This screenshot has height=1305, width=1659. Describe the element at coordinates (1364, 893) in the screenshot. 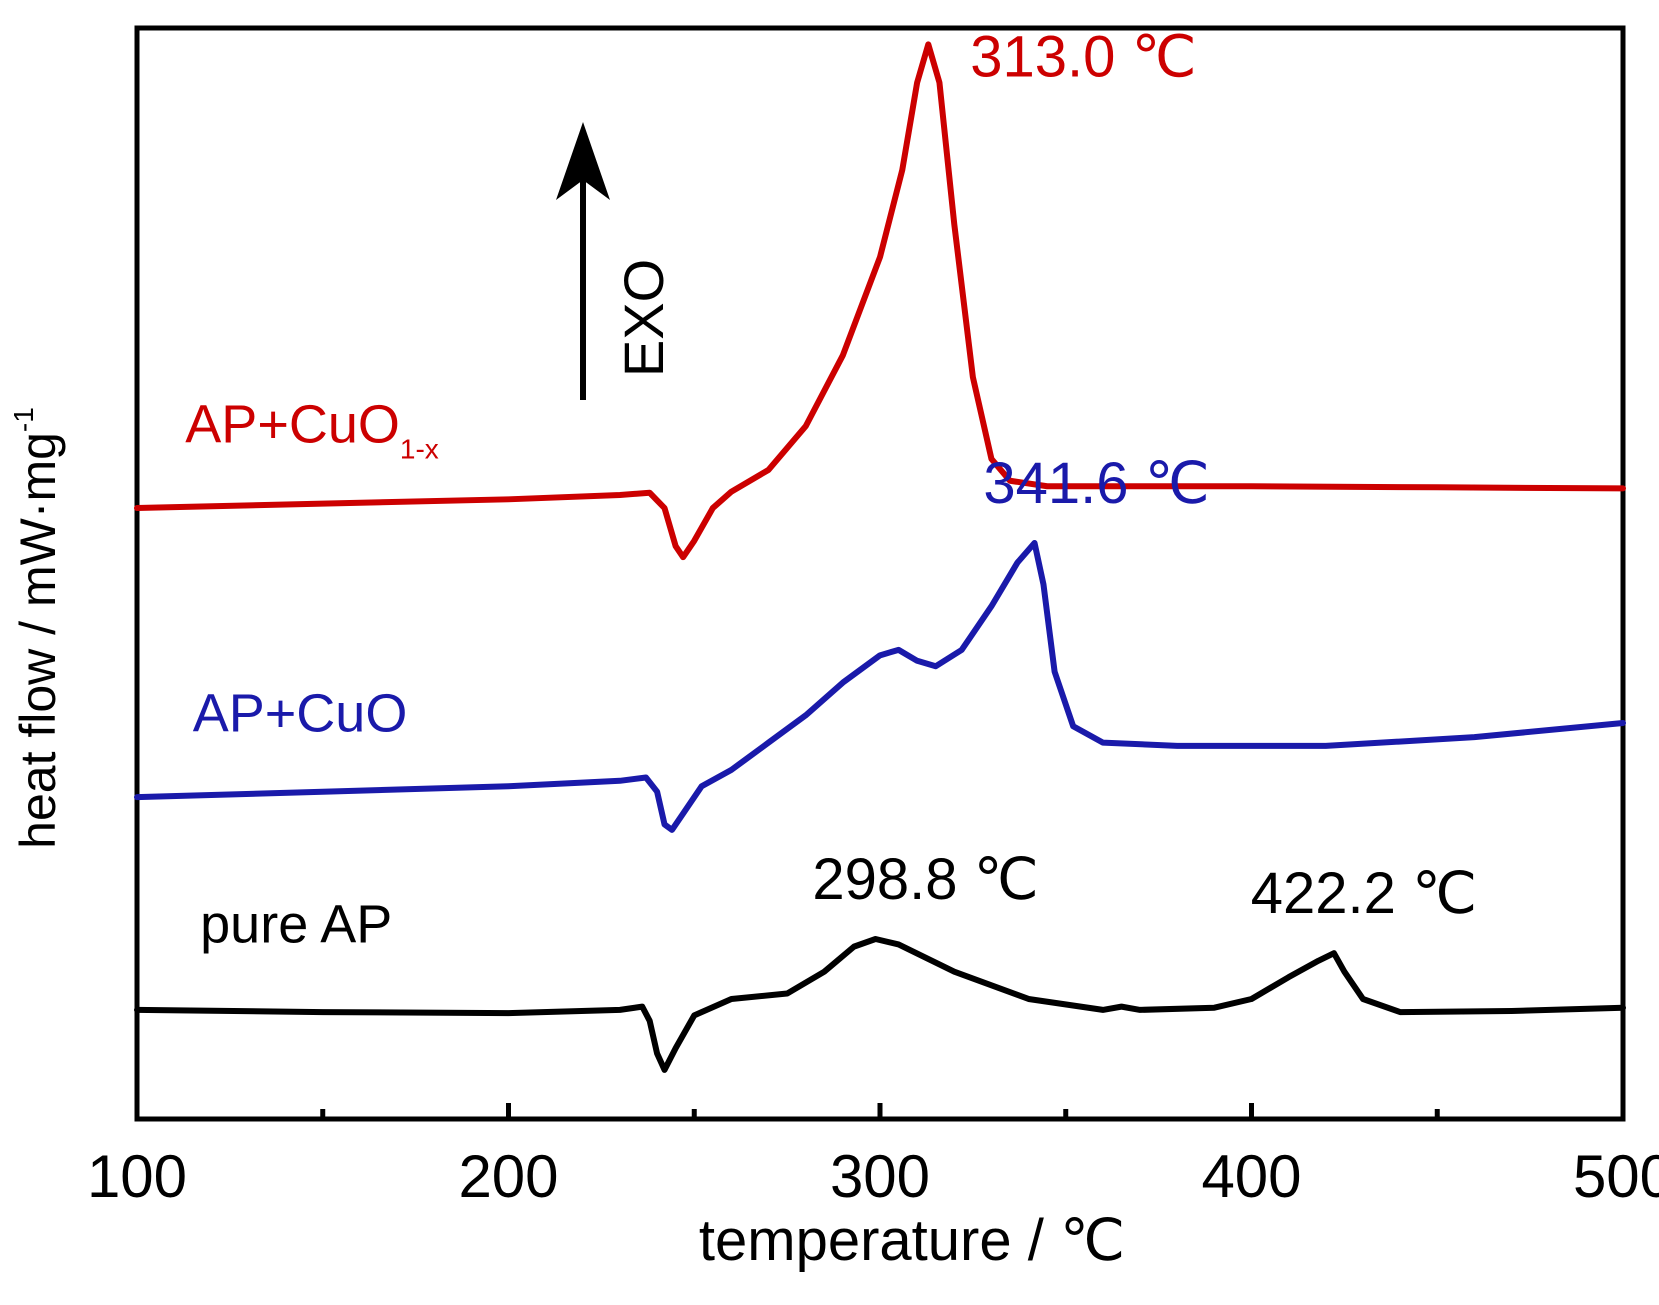

I see `peak-label: 422.2 ℃` at that location.